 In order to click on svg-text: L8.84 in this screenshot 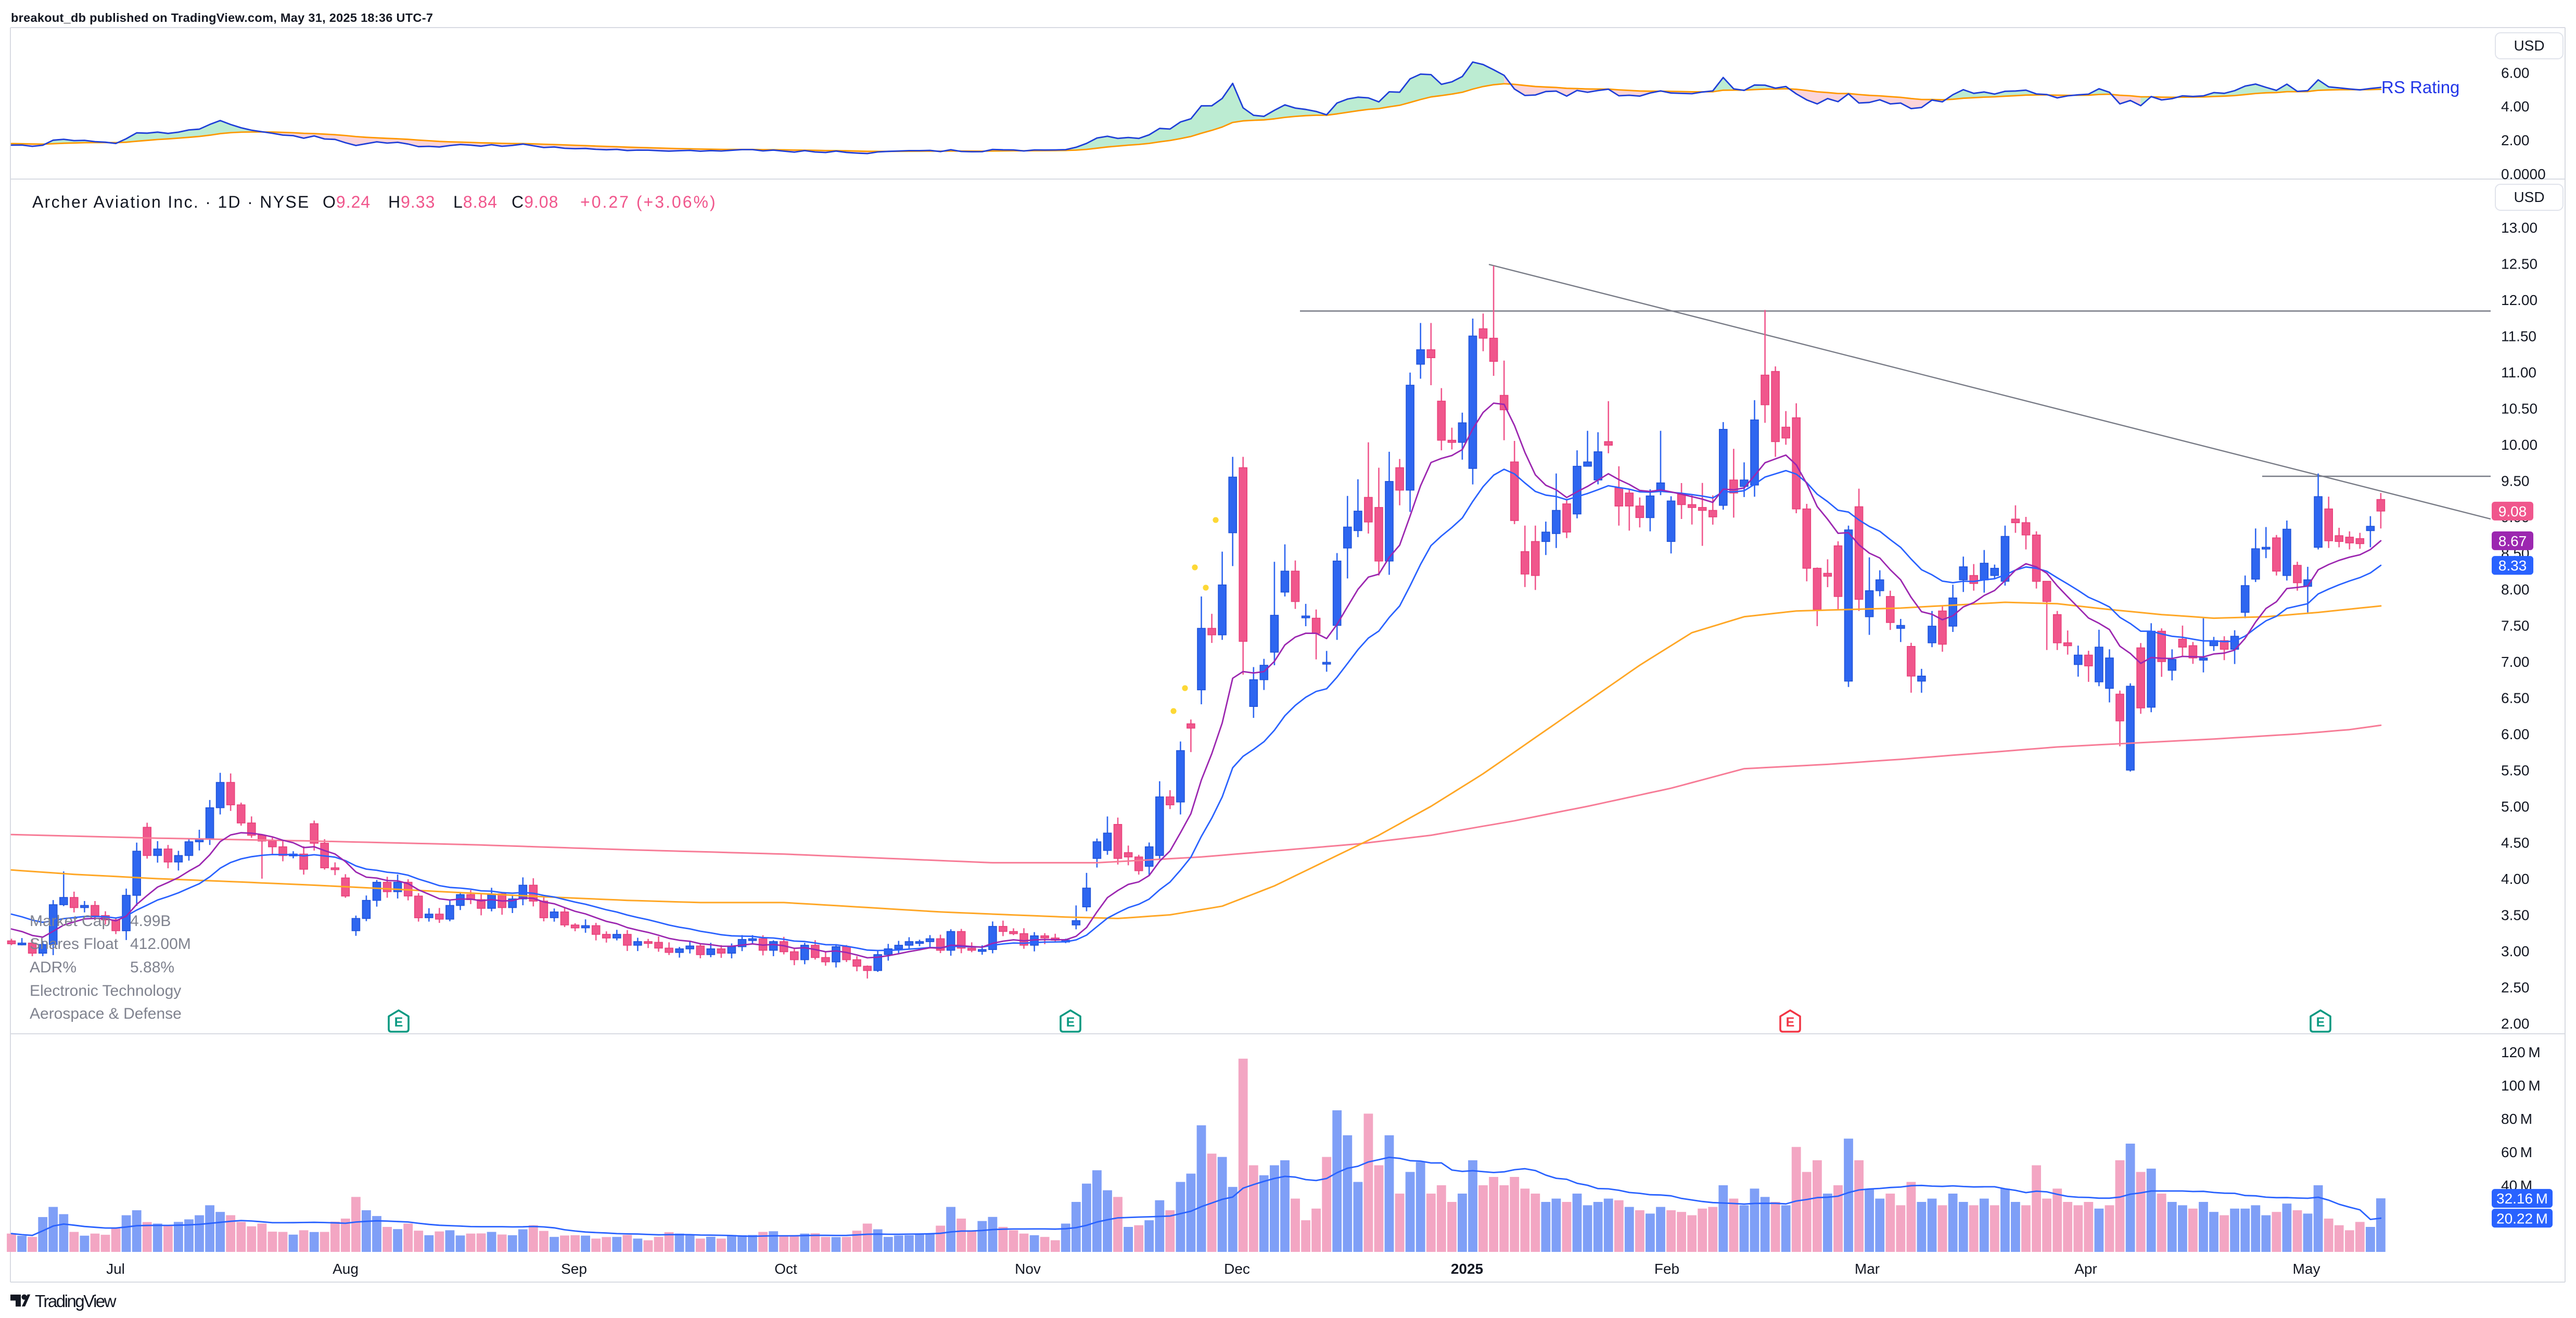, I will do `click(475, 202)`.